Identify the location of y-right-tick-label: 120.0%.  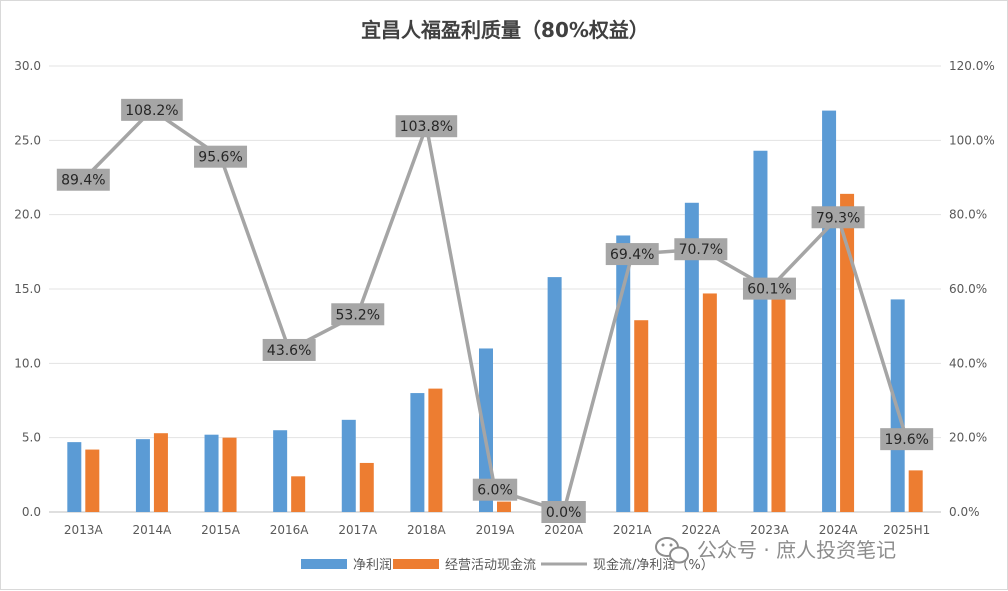
(972, 66).